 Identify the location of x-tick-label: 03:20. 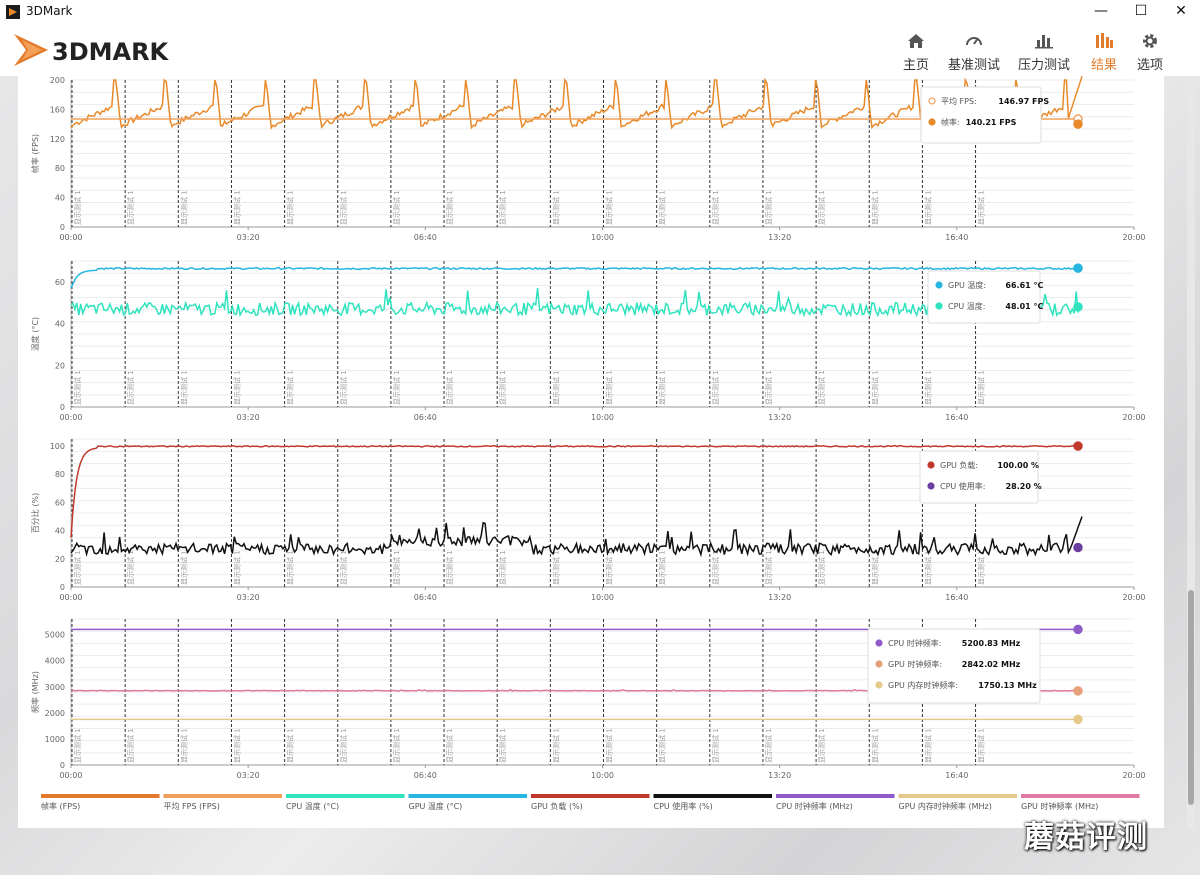
(248, 237).